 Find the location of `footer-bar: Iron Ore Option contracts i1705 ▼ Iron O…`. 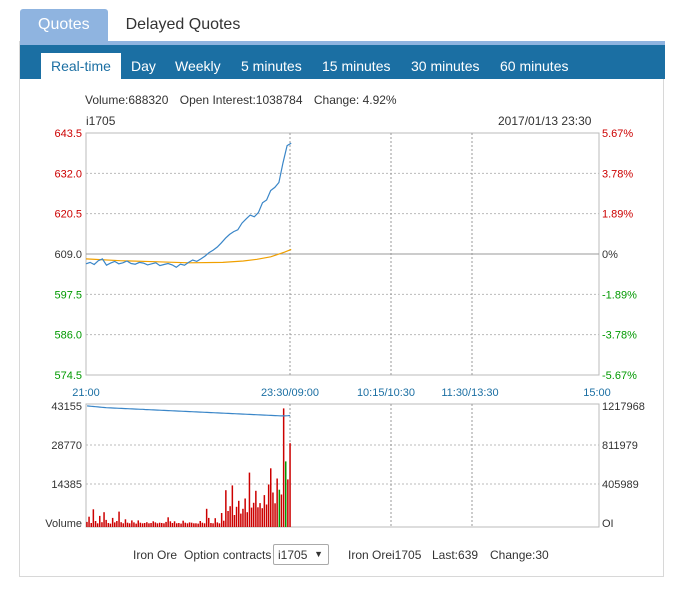

footer-bar: Iron Ore Option contracts i1705 ▼ Iron O… is located at coordinates (340, 555).